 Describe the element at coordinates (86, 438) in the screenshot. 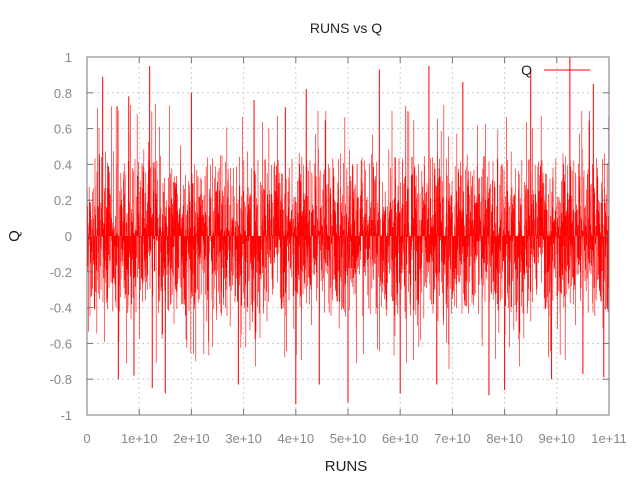

I see `x-tick-label: 0` at that location.